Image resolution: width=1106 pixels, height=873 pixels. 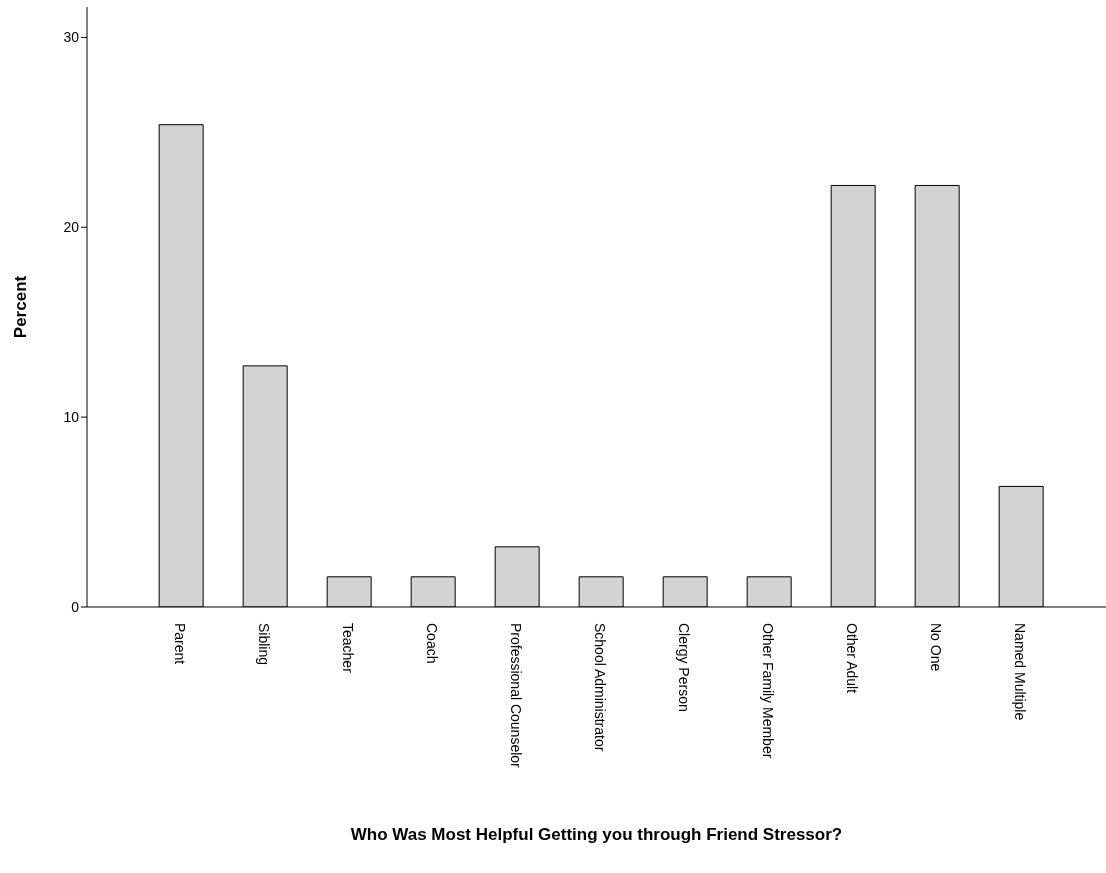 What do you see at coordinates (600, 687) in the screenshot?
I see `x-tick-label: School Administrator` at bounding box center [600, 687].